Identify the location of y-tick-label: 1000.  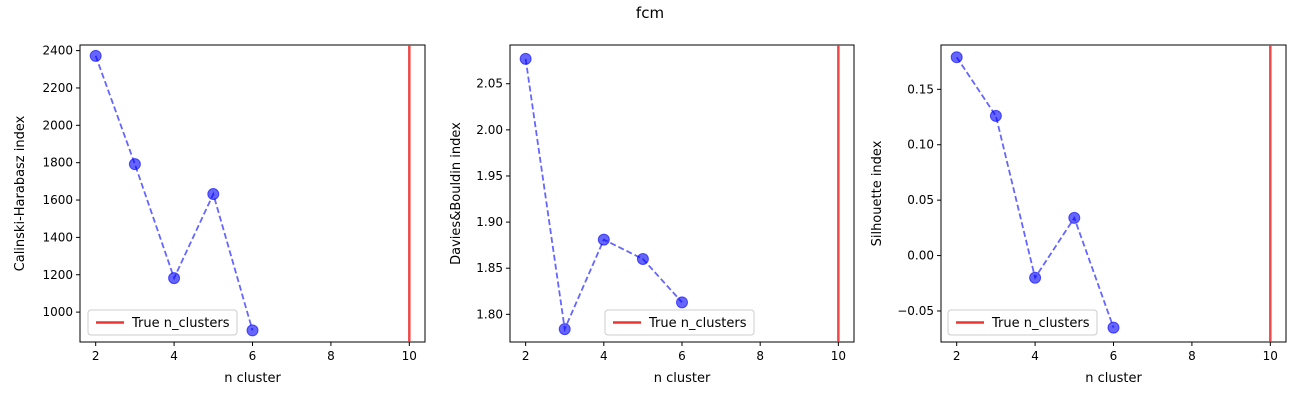
(57, 312).